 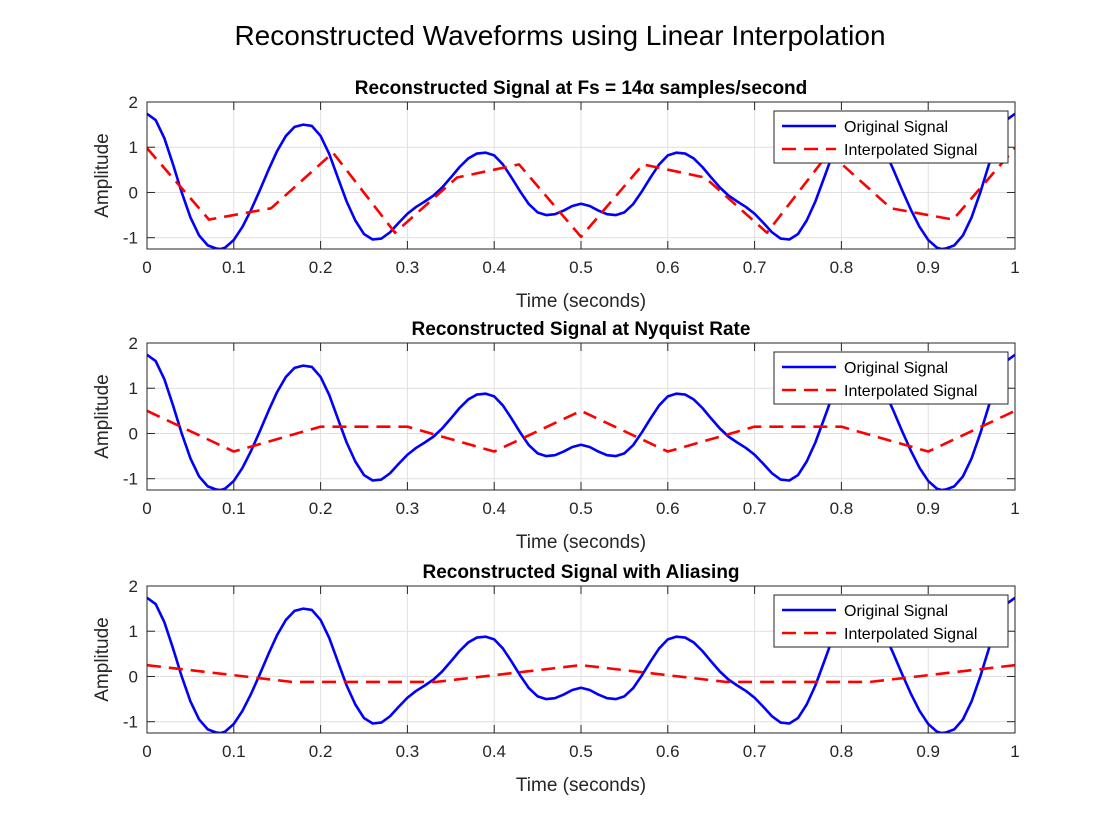 I want to click on subplot-title: Reconstructed Signal with Aliasing, so click(x=580, y=572).